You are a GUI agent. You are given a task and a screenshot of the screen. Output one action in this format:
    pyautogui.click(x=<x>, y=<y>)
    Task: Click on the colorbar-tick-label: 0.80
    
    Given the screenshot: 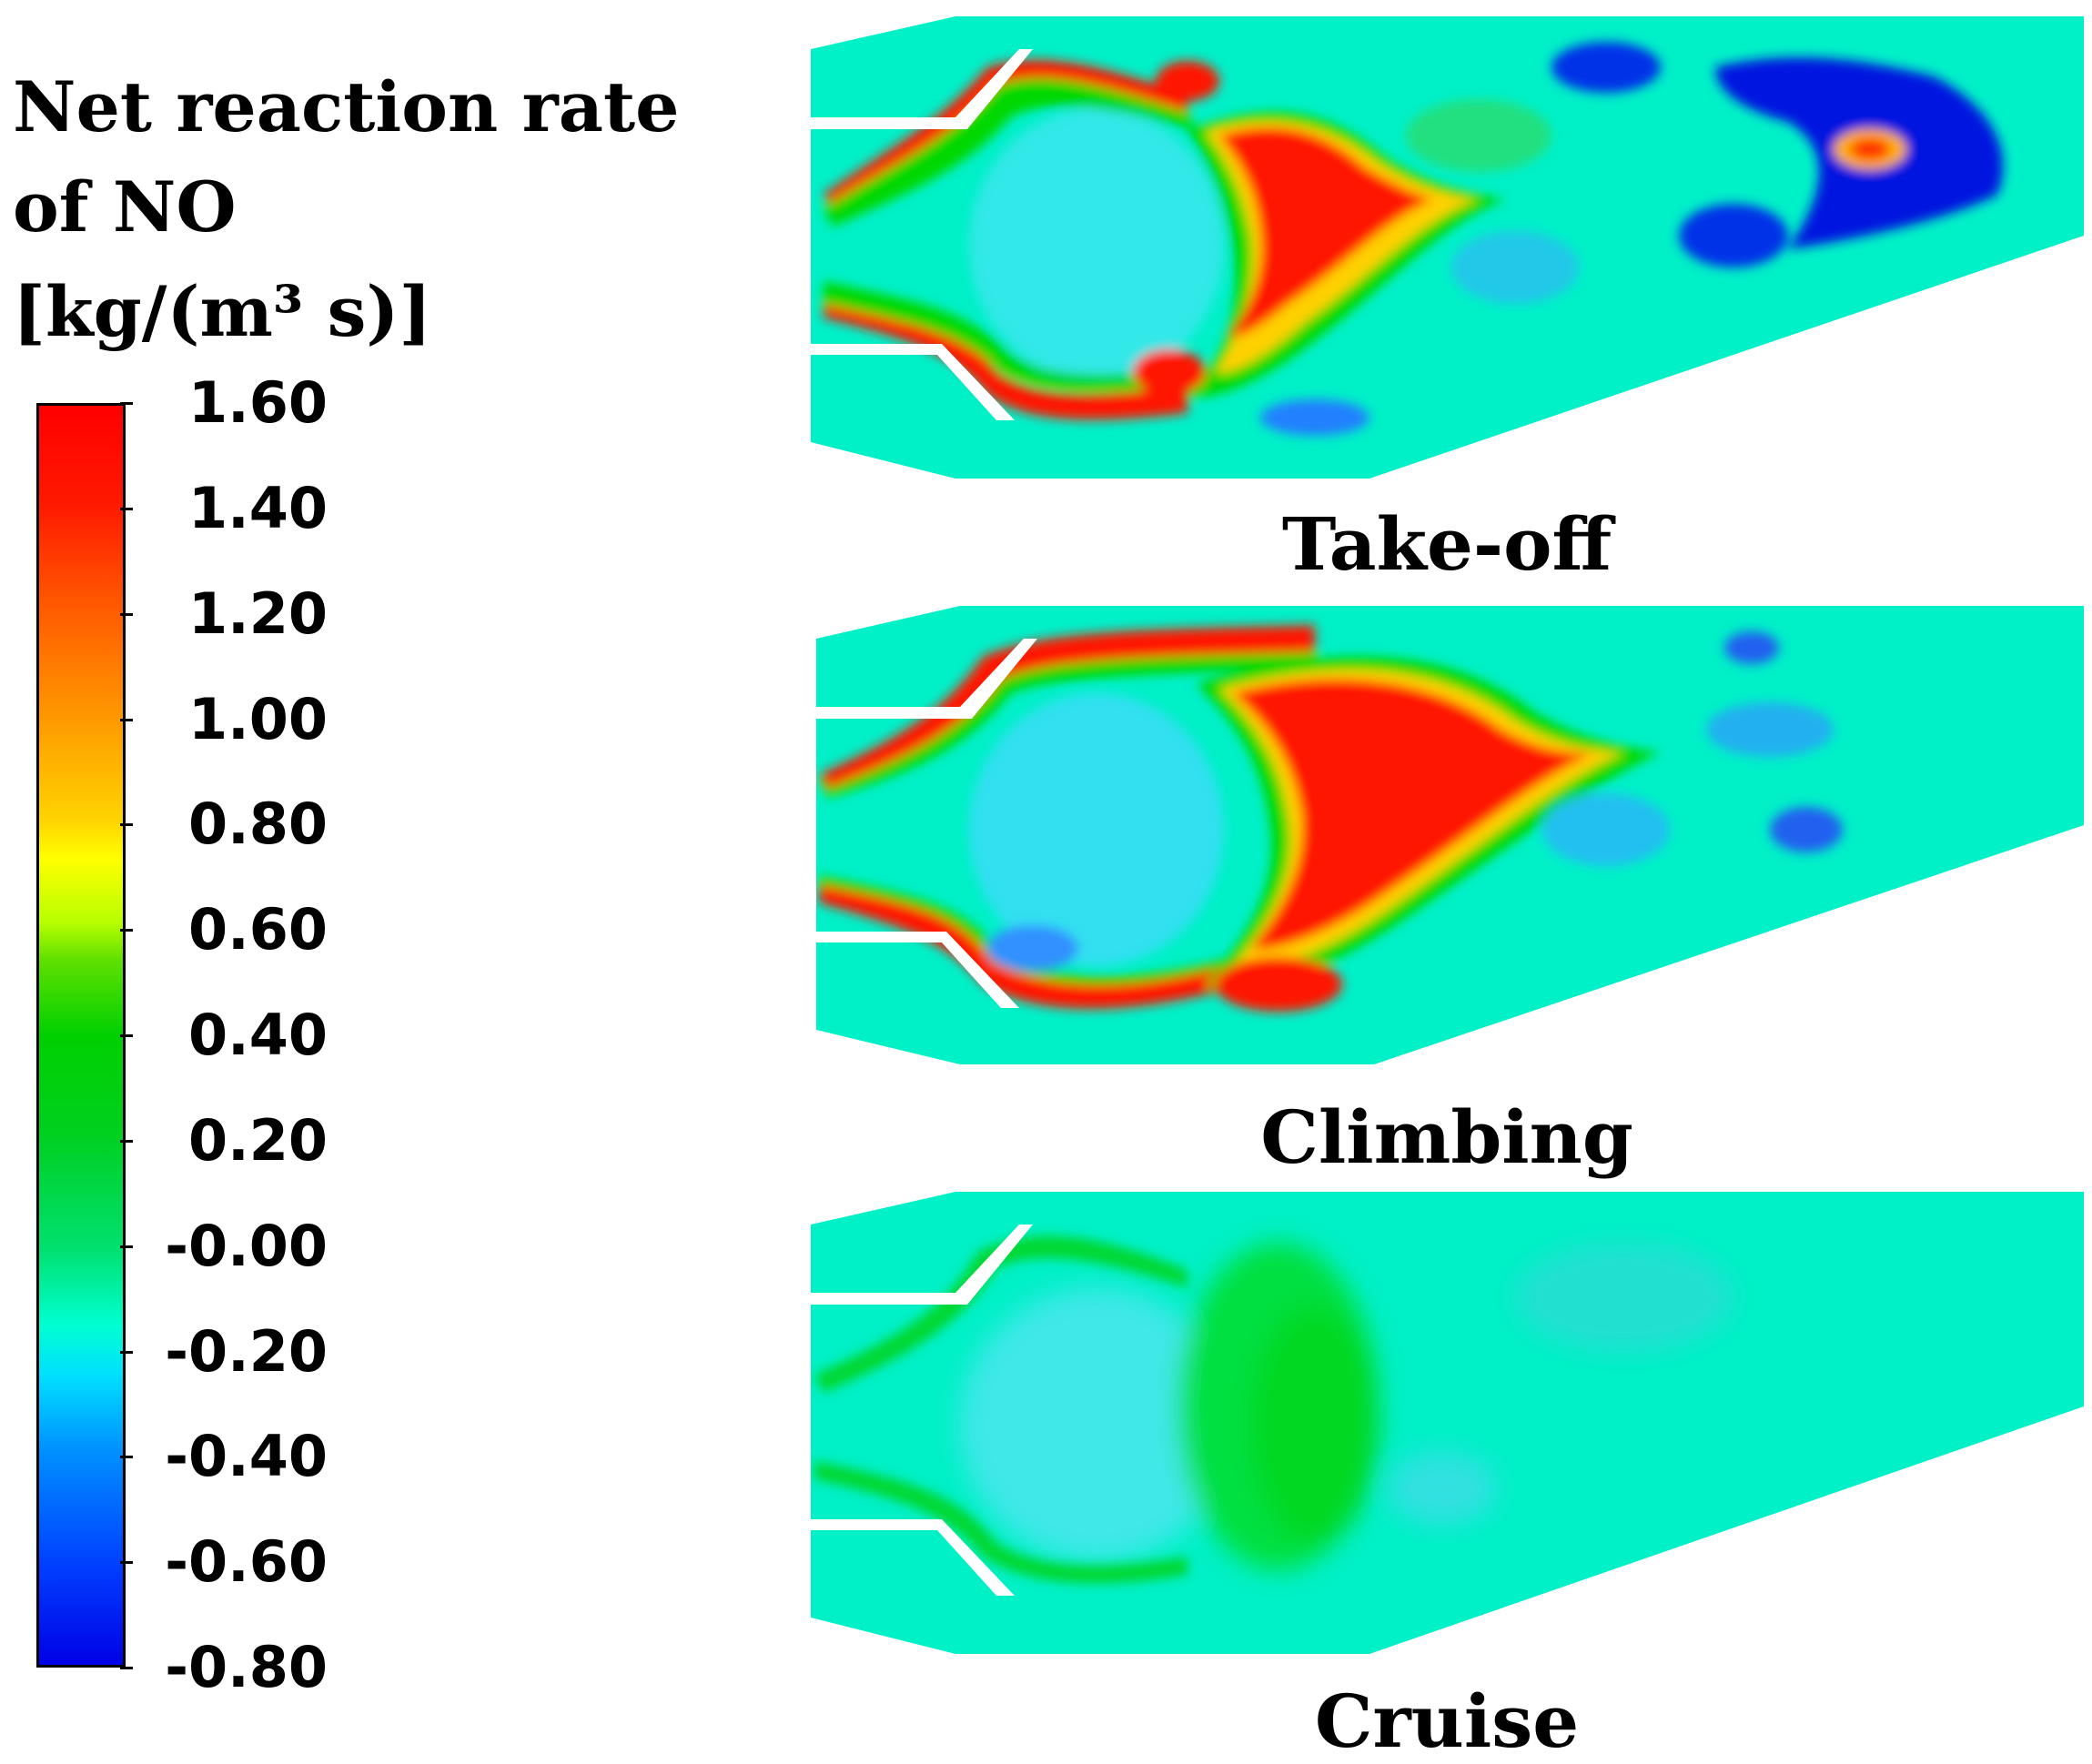 What is the action you would take?
    pyautogui.click(x=258, y=825)
    